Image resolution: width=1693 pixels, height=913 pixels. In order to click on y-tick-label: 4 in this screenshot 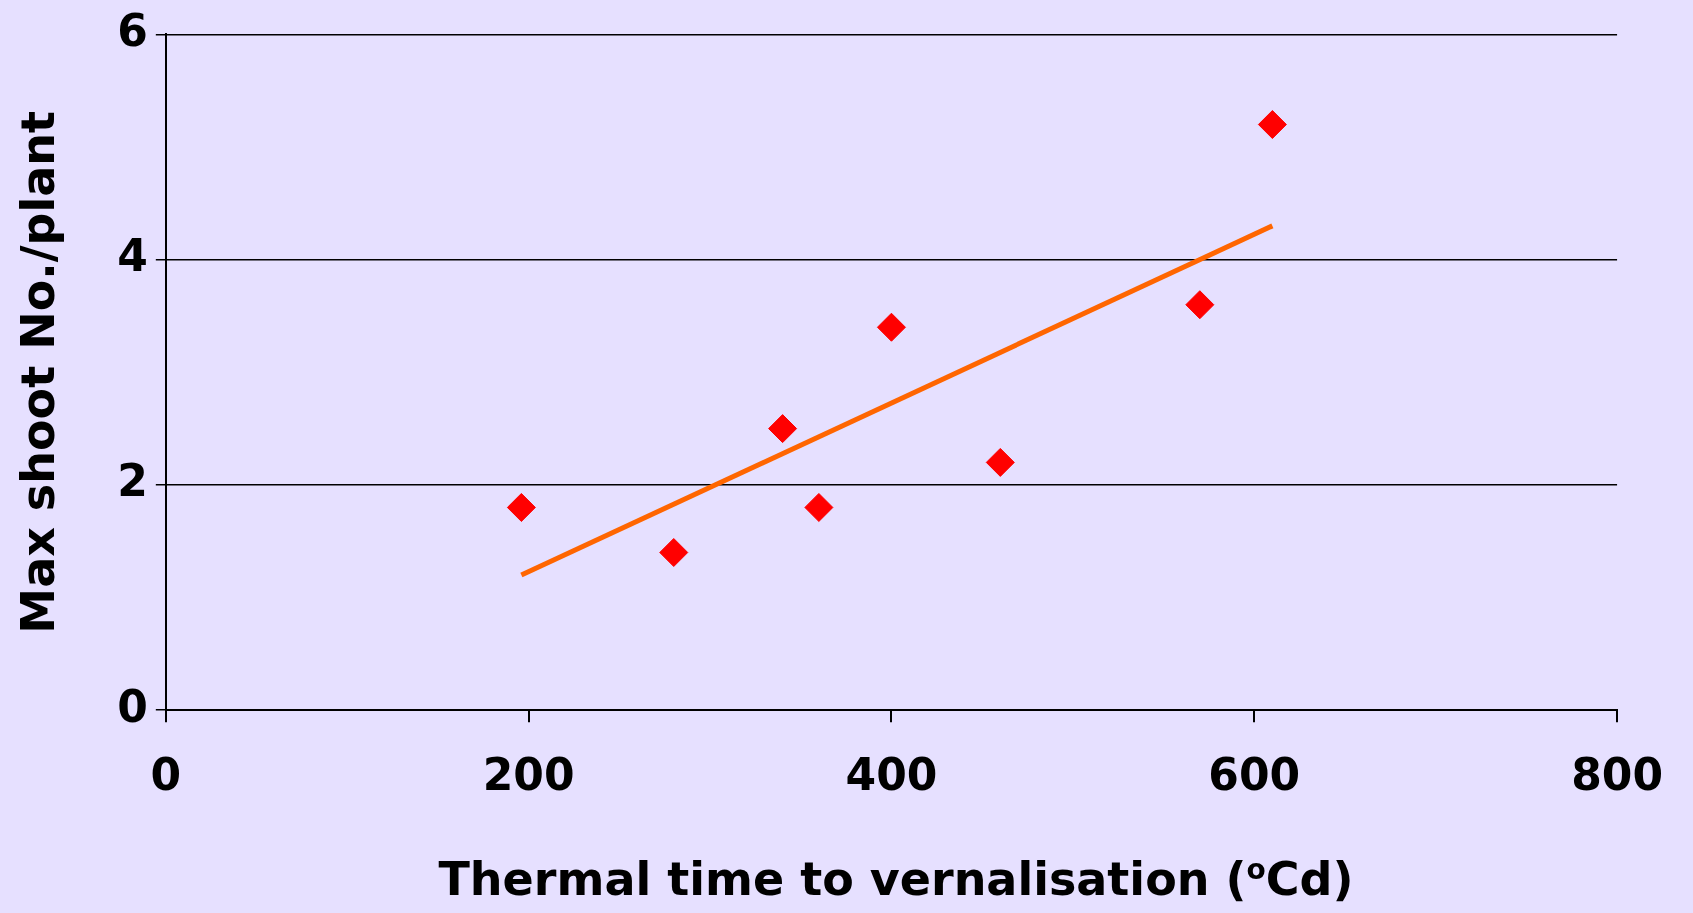, I will do `click(132, 256)`.